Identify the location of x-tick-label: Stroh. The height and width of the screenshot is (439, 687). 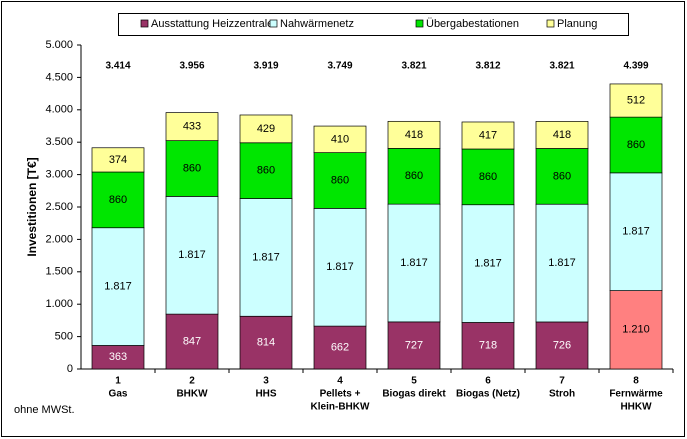
(562, 394).